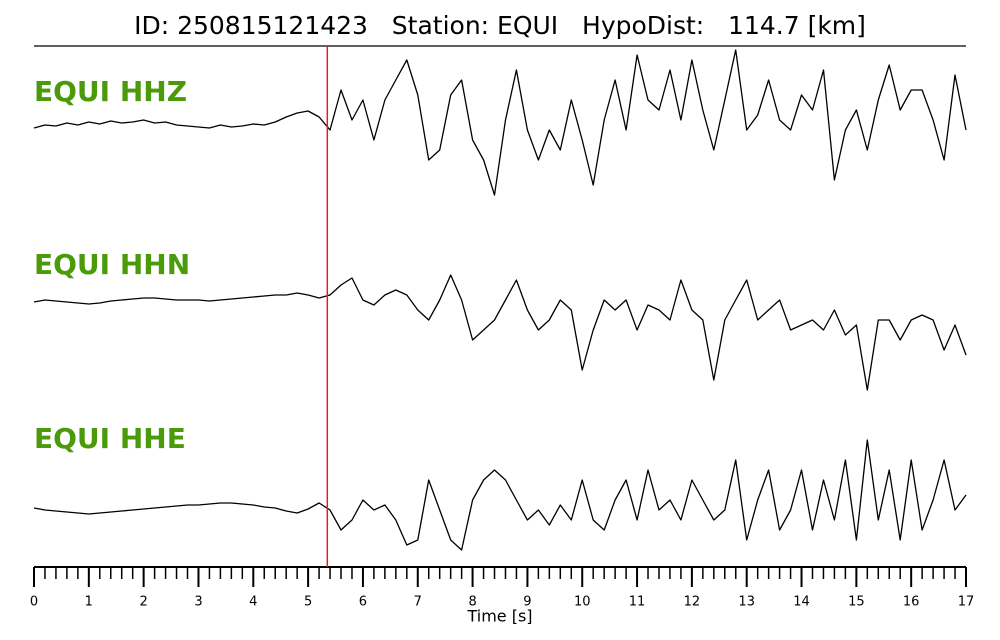 The height and width of the screenshot is (640, 1000). What do you see at coordinates (801, 602) in the screenshot?
I see `x-tick-label: 14` at bounding box center [801, 602].